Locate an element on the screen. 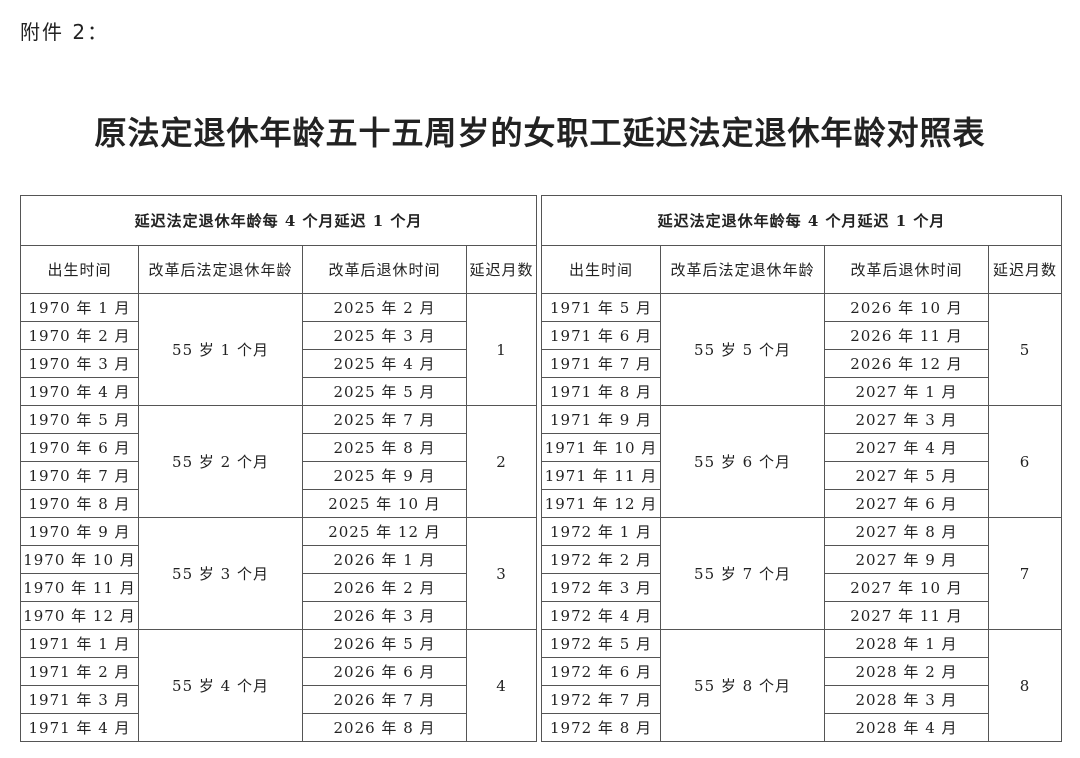  retirement-time-cell: 2027 年 8 月 is located at coordinates (906, 531).